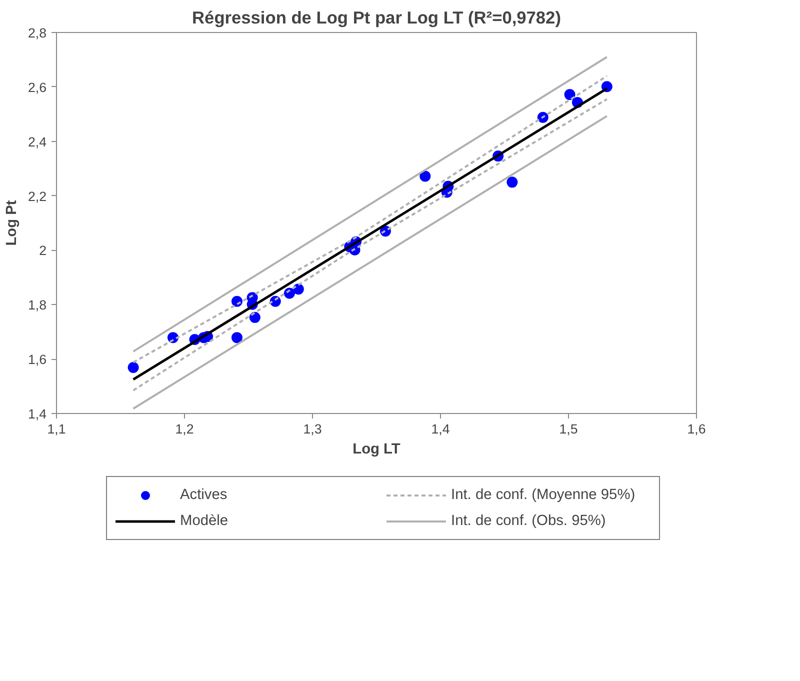 This screenshot has width=800, height=681. What do you see at coordinates (440, 429) in the screenshot?
I see `x-tick-label: 1,4` at bounding box center [440, 429].